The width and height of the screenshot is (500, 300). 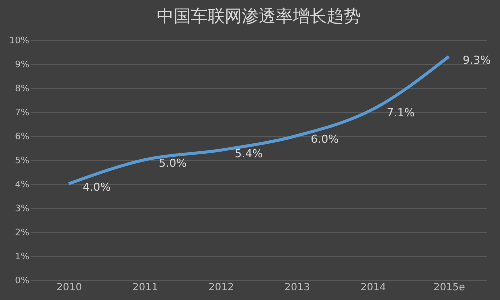 I want to click on x-tick-label: 2011, so click(x=145, y=288).